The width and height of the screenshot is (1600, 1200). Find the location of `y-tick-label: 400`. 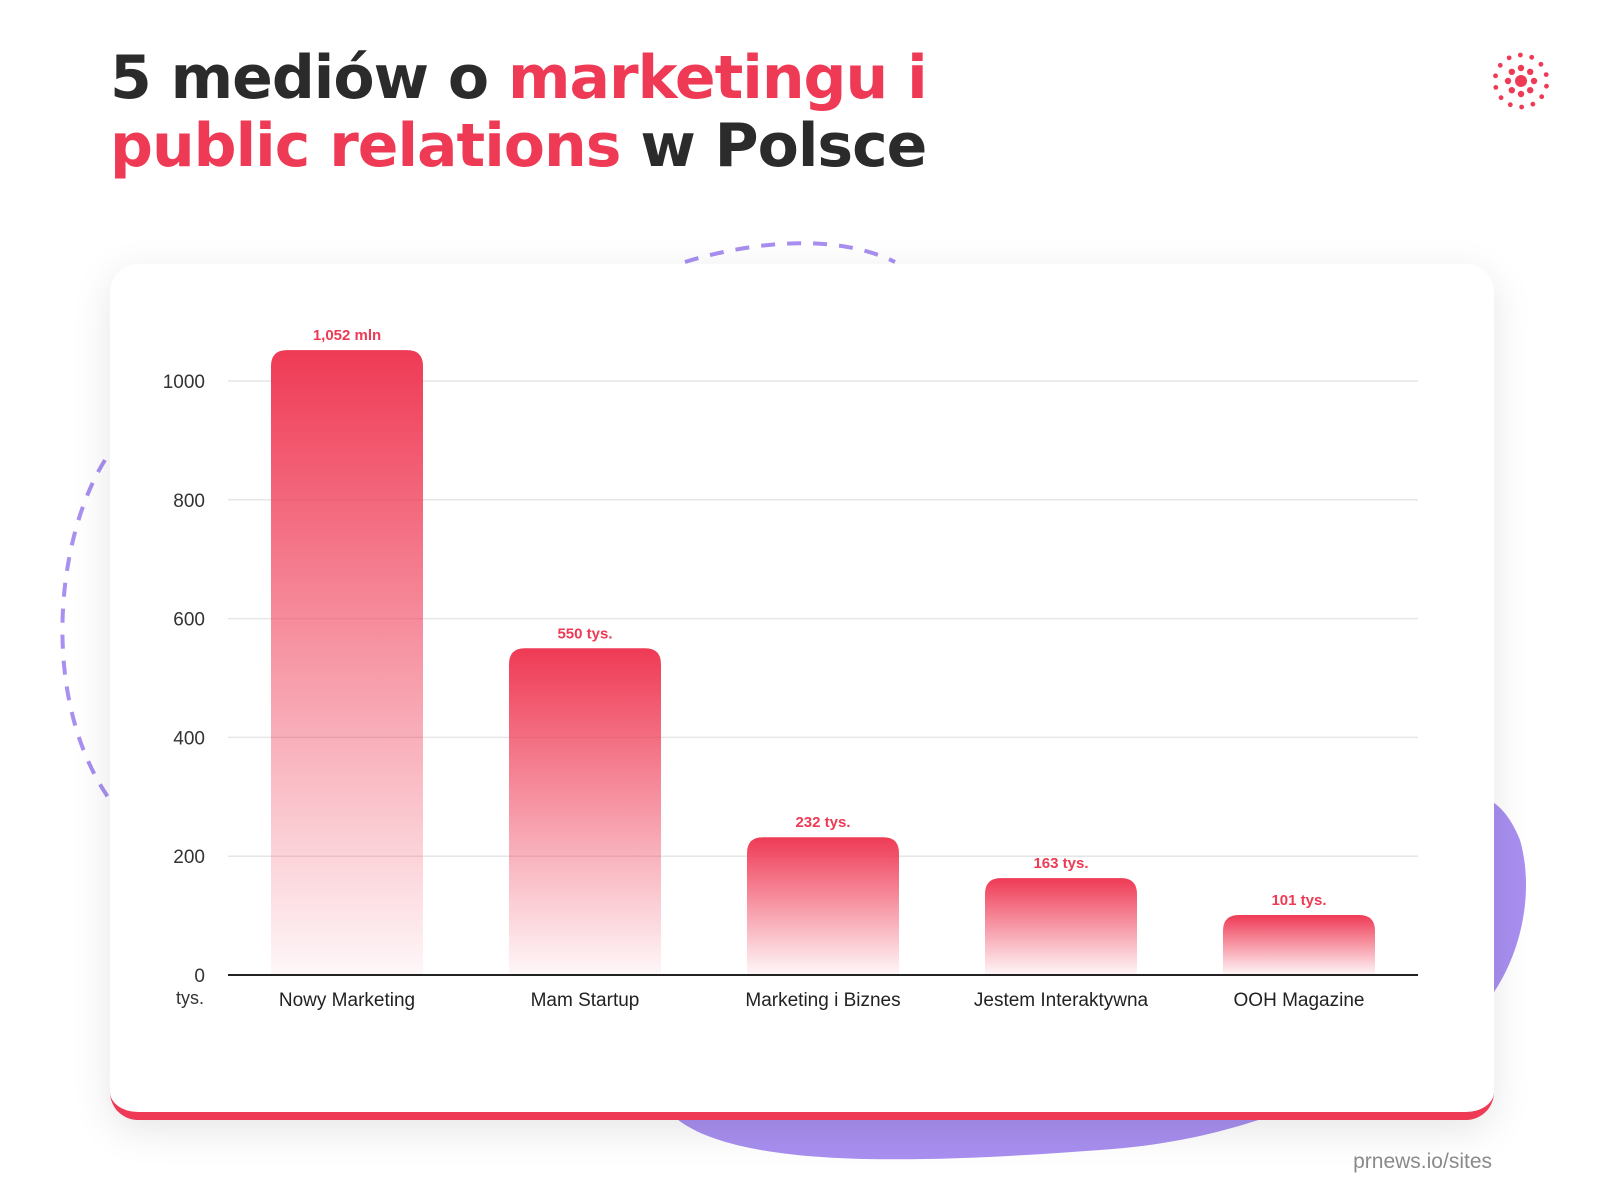

y-tick-label: 400 is located at coordinates (189, 738).